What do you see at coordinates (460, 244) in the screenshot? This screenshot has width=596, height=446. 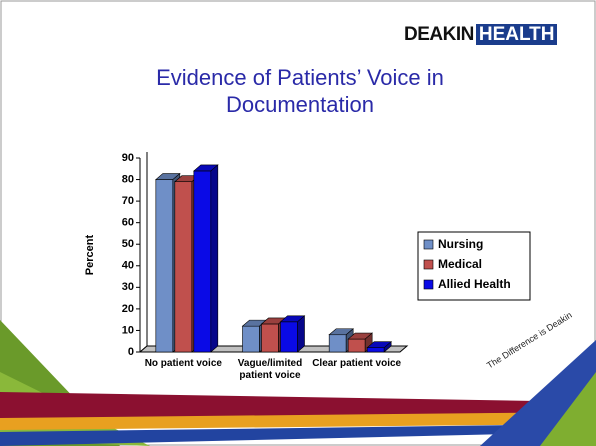 I see `legend-label: Nursing` at bounding box center [460, 244].